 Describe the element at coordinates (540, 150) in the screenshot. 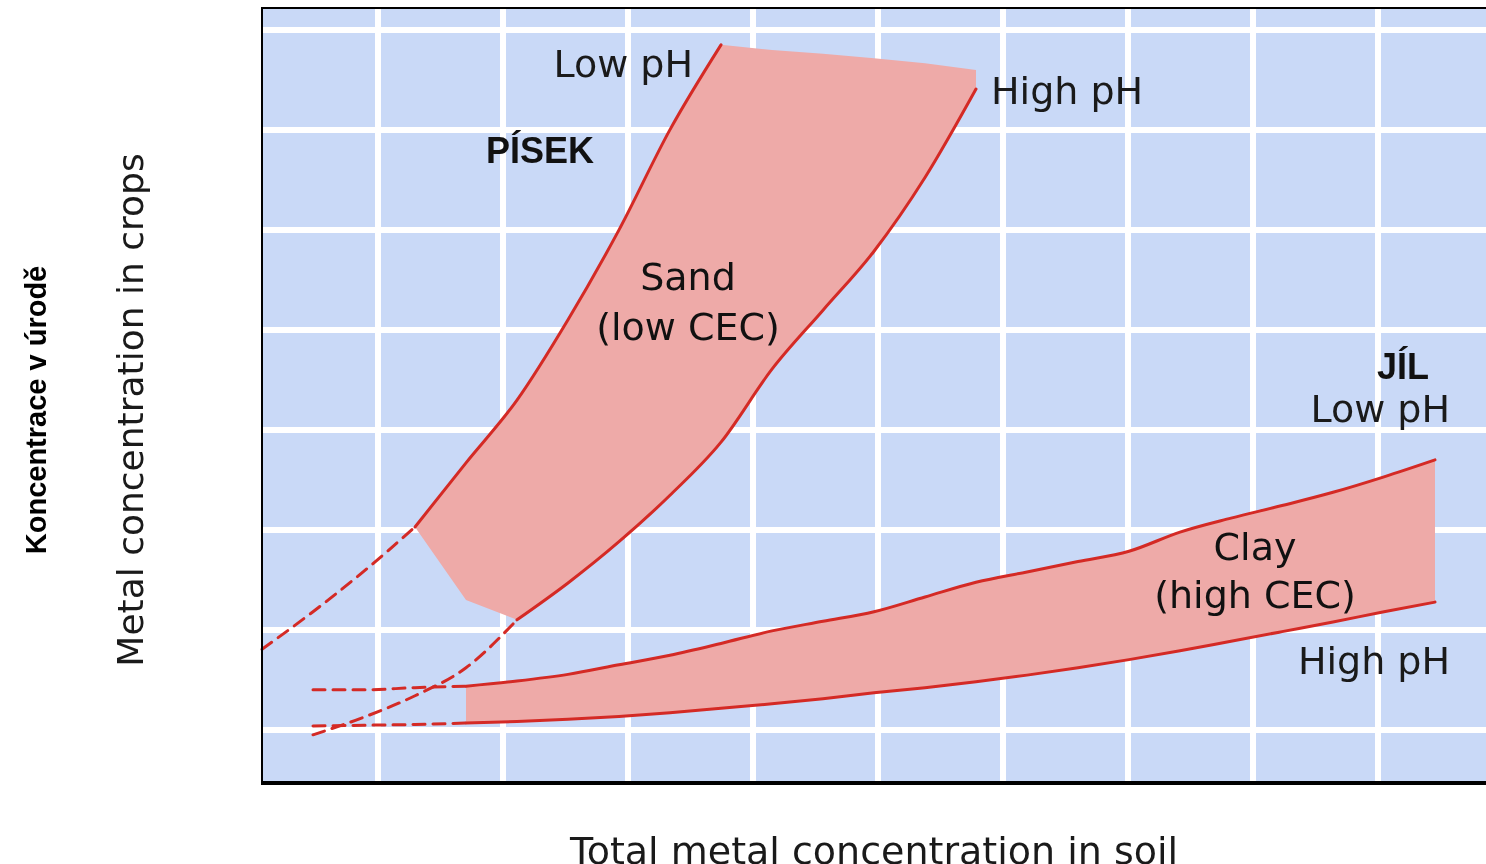

I see `annotation: PÍSEK` at that location.